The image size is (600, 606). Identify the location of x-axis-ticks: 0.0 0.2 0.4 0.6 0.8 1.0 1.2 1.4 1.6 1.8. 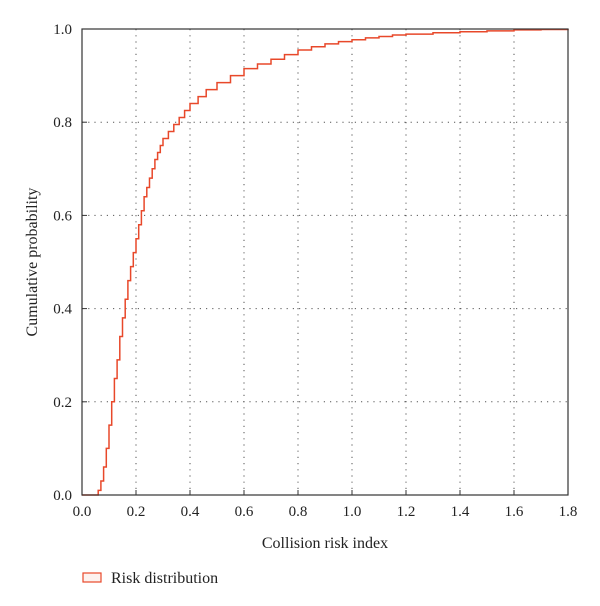
(325, 505).